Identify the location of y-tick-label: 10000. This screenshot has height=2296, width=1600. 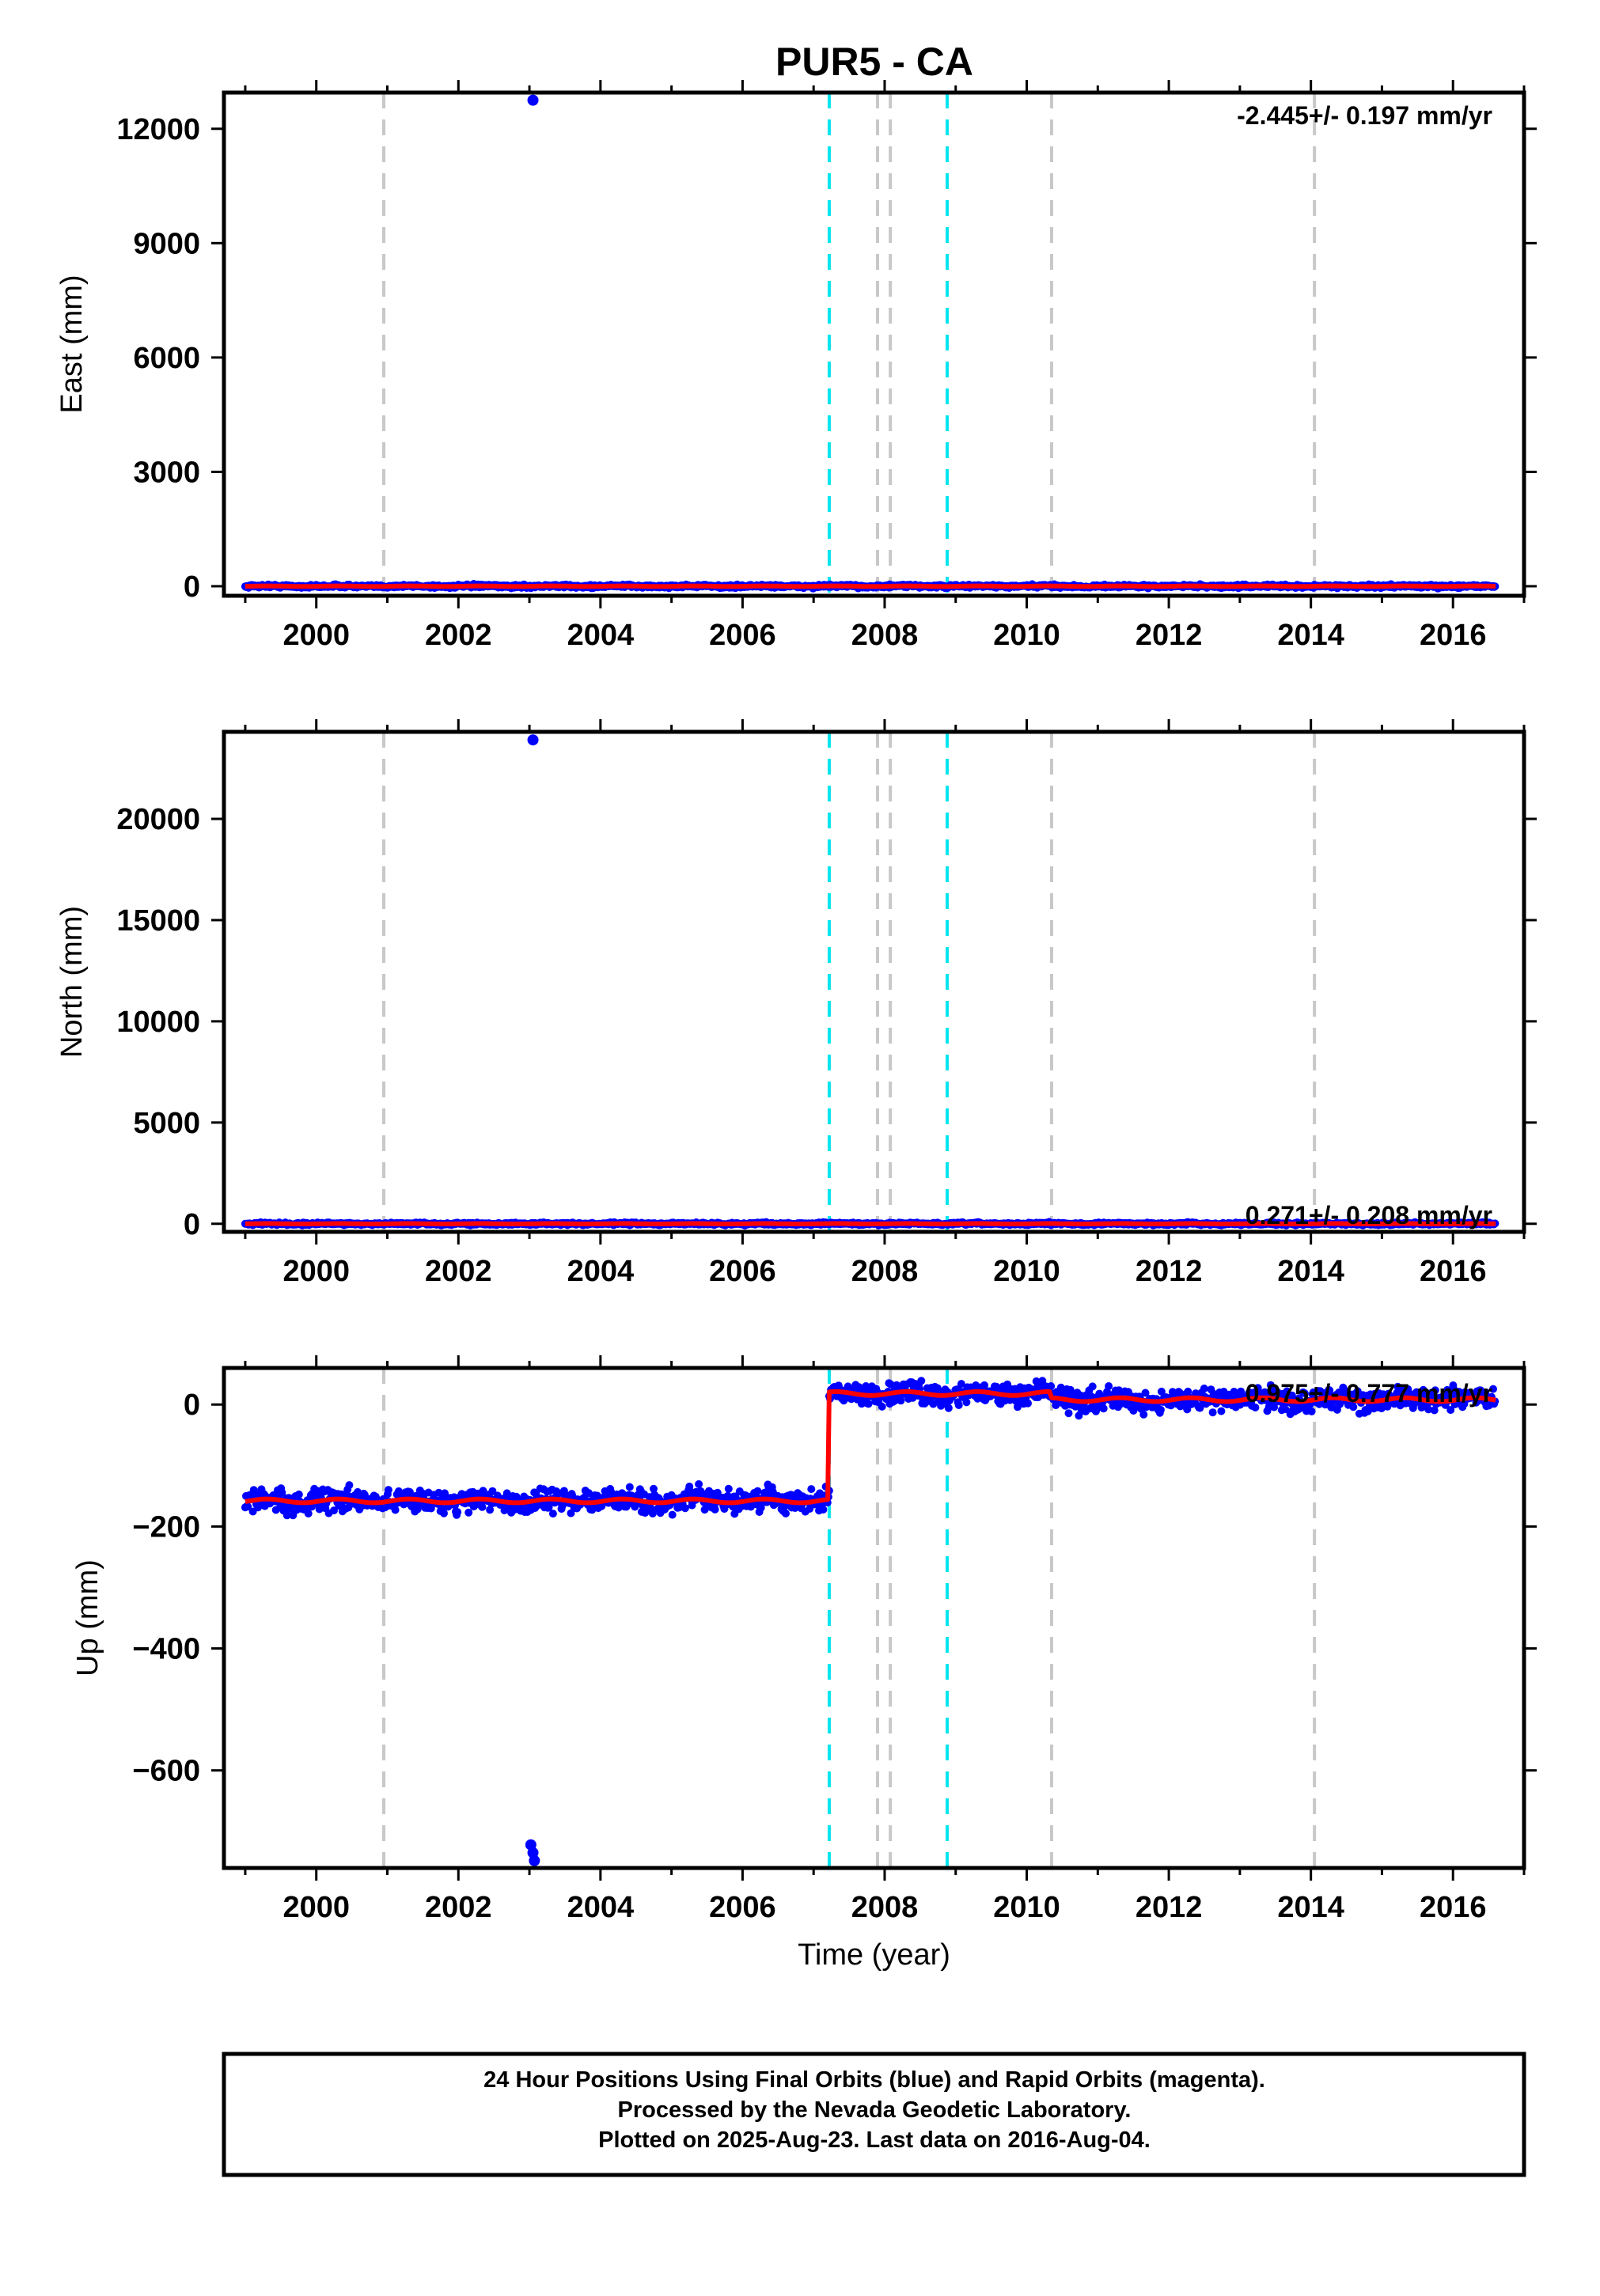
(158, 1022).